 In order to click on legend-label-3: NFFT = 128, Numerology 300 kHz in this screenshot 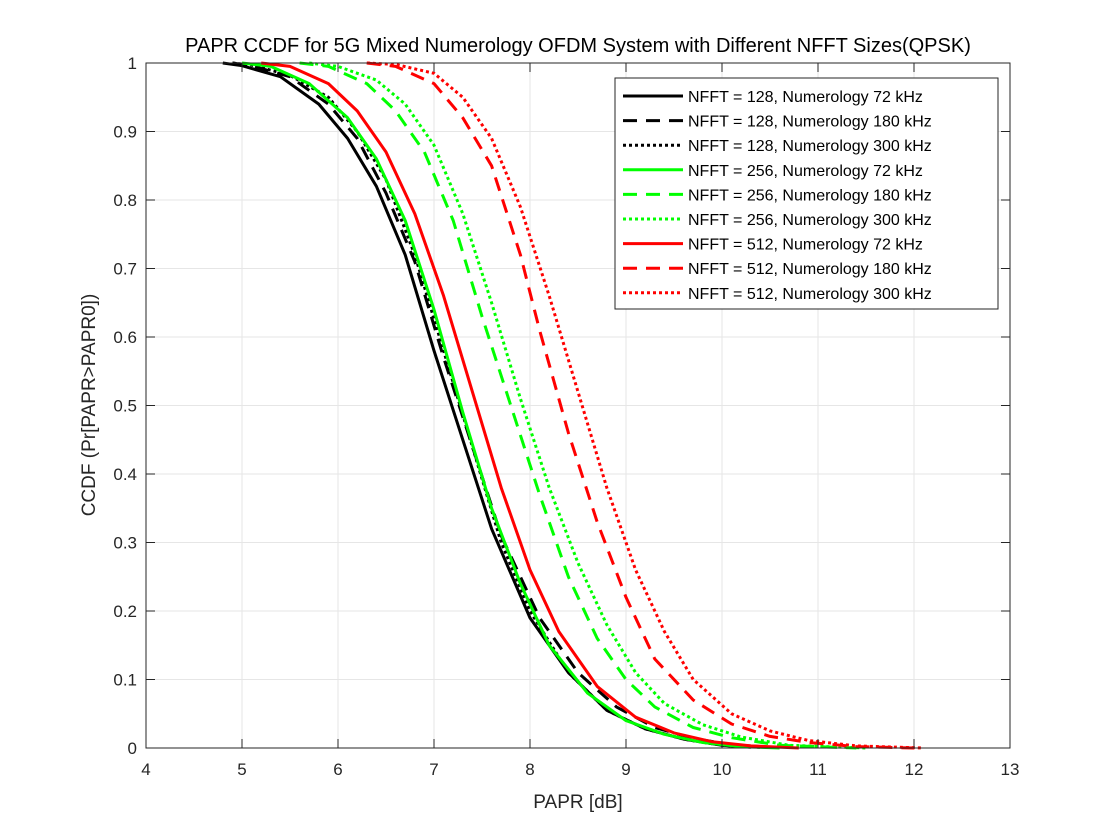, I will do `click(810, 146)`.